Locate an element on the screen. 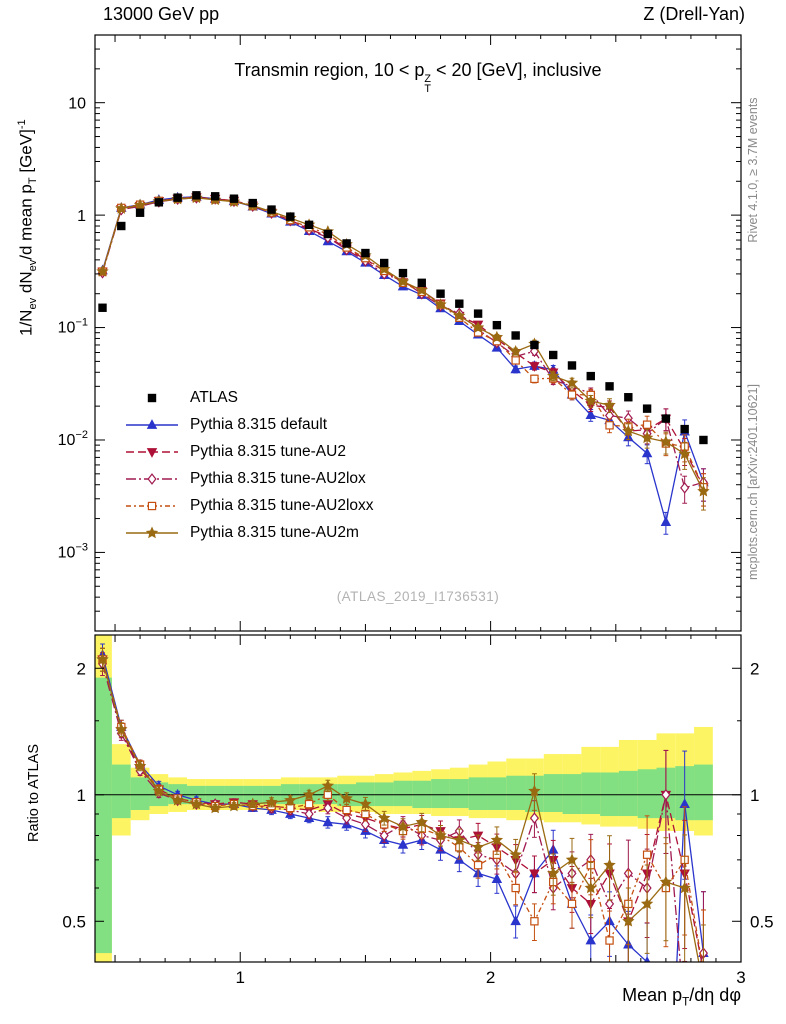  legend-label: Pythia 8.315 tune-AU2m is located at coordinates (274, 532).